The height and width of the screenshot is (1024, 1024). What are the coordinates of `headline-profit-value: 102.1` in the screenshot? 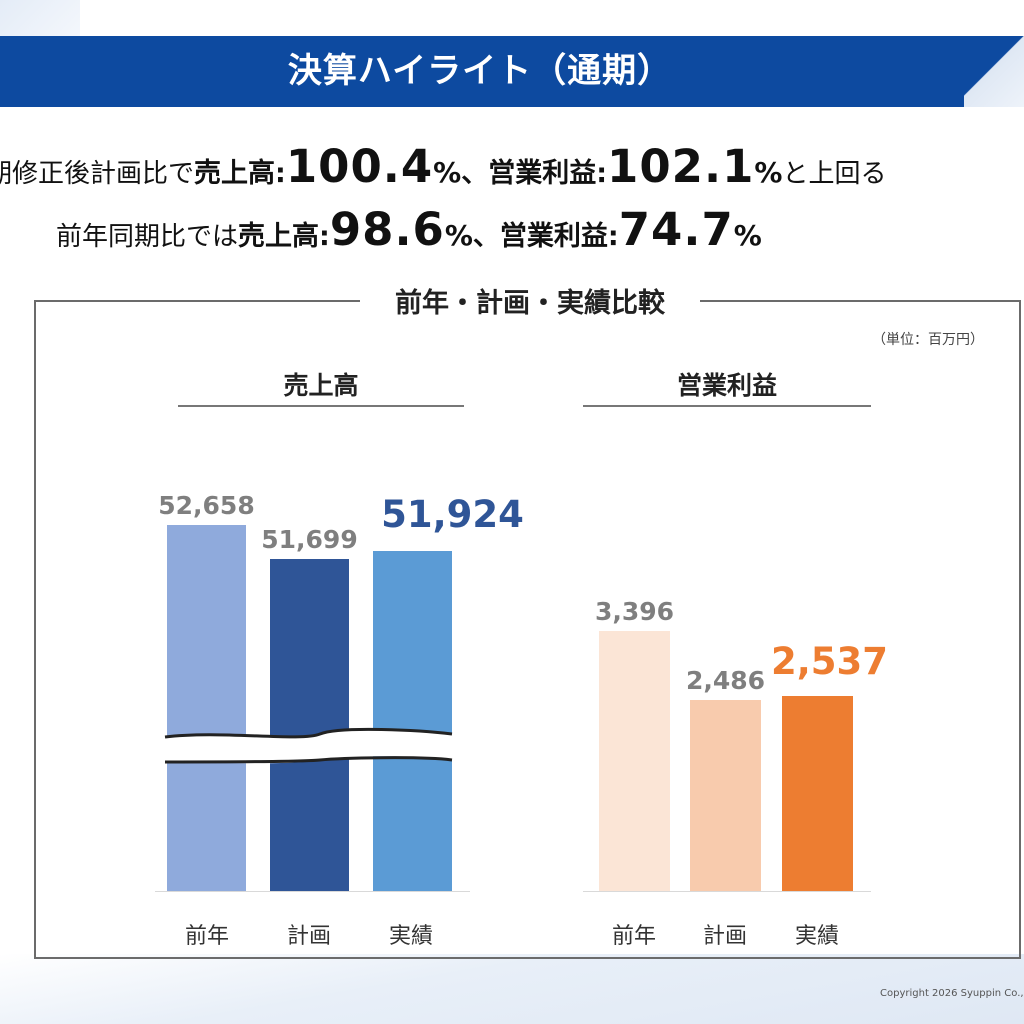 It's located at (681, 166).